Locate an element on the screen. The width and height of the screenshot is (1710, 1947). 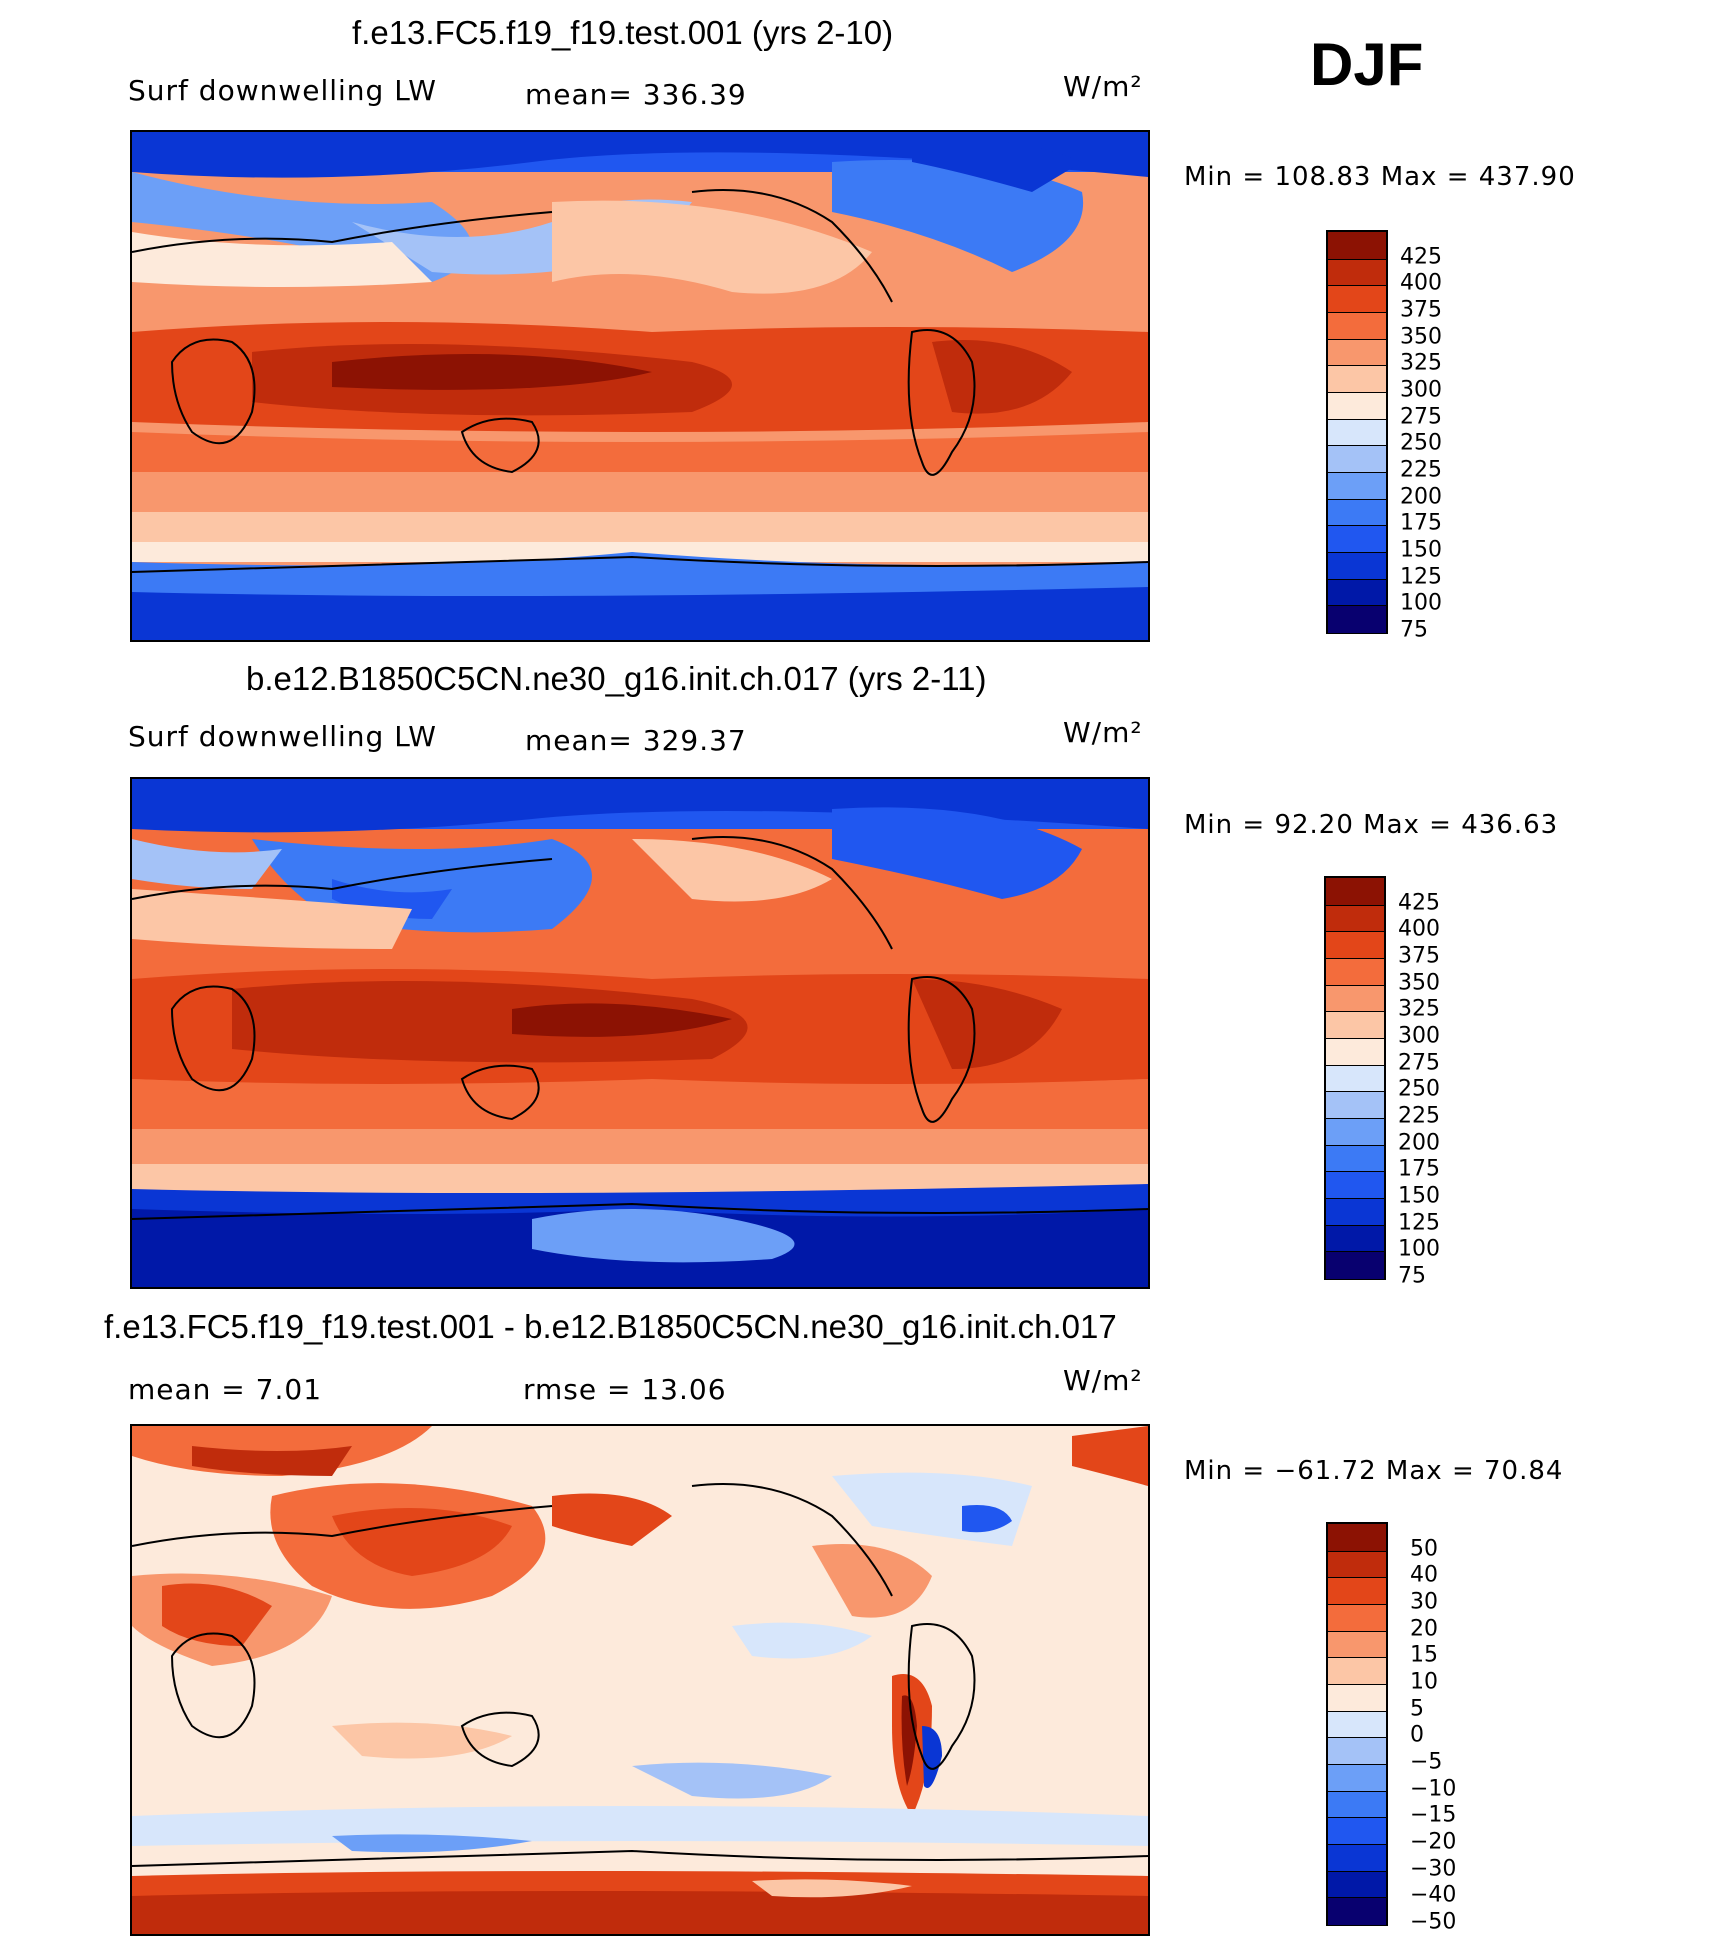
panel2-minmax: Min = 92.20 Max = 436.63 is located at coordinates (1371, 825).